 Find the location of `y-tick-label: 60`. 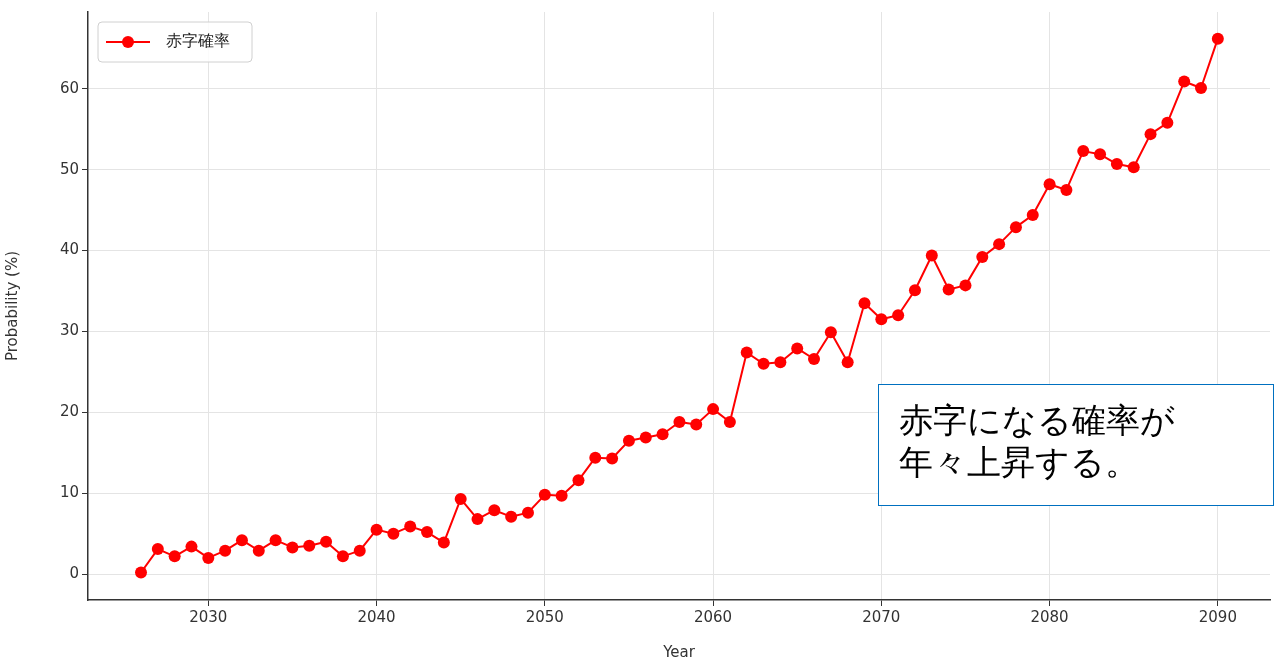

y-tick-label: 60 is located at coordinates (69, 87).